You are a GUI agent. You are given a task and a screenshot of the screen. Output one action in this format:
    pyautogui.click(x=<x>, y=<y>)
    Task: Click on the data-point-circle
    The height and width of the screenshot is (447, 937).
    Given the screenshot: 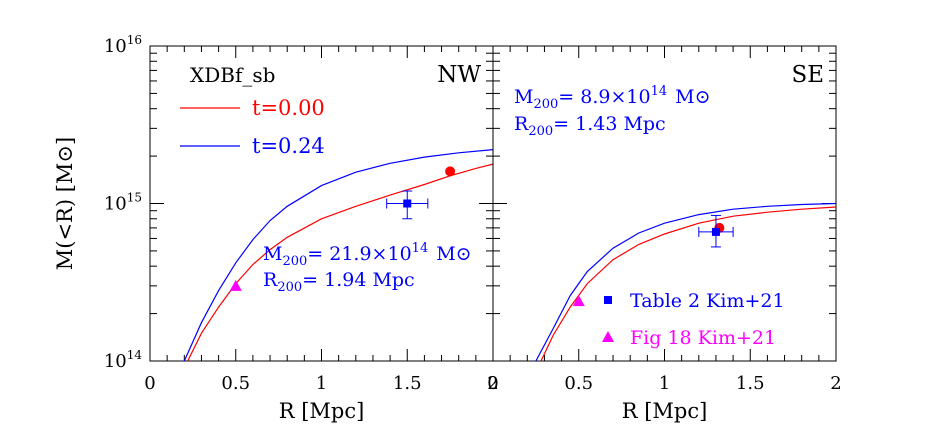 What is the action you would take?
    pyautogui.click(x=450, y=171)
    